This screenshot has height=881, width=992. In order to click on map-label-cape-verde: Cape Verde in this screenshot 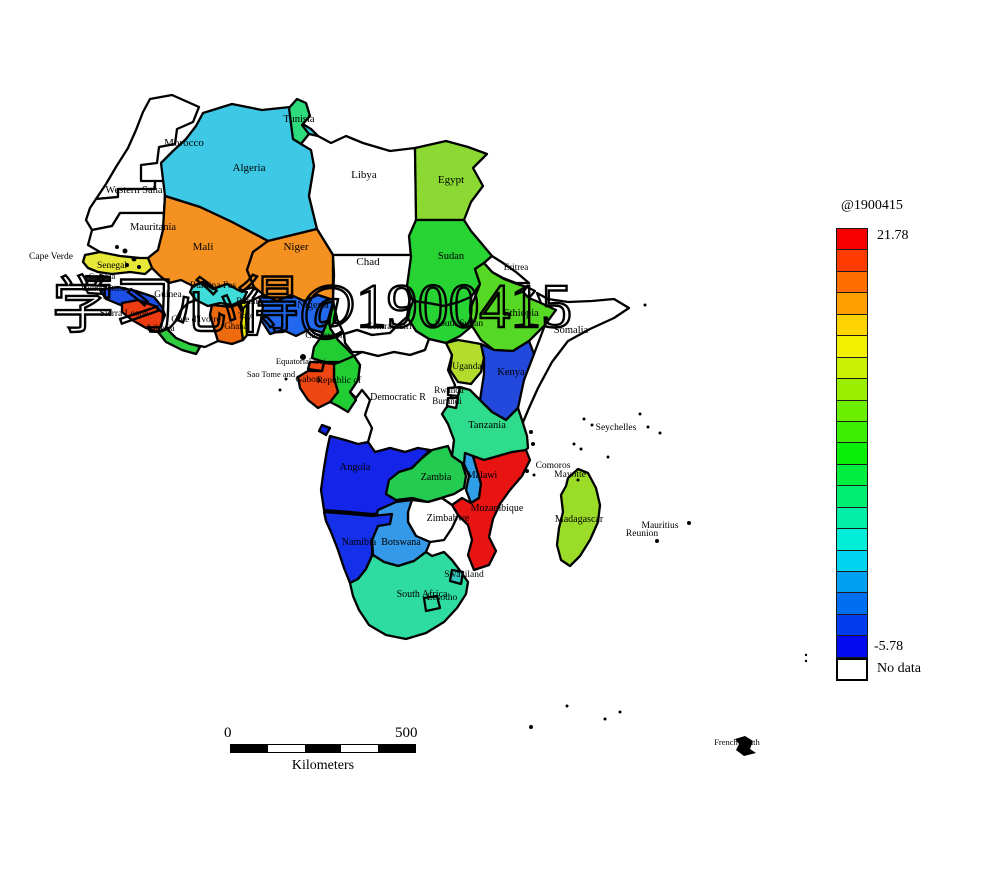, I will do `click(51, 257)`.